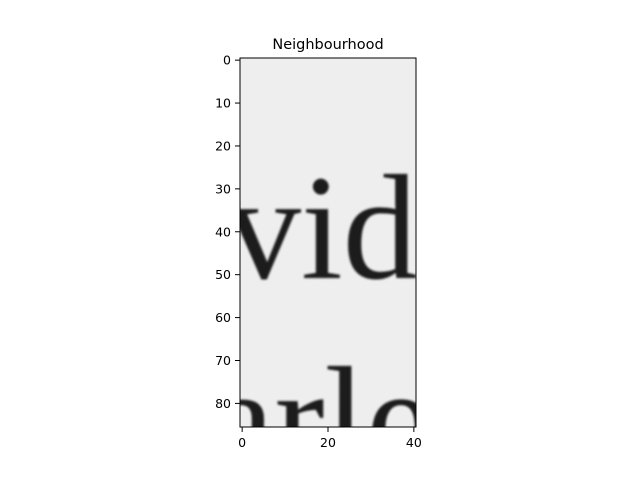  What do you see at coordinates (414, 442) in the screenshot?
I see `x-tick-label: 40` at bounding box center [414, 442].